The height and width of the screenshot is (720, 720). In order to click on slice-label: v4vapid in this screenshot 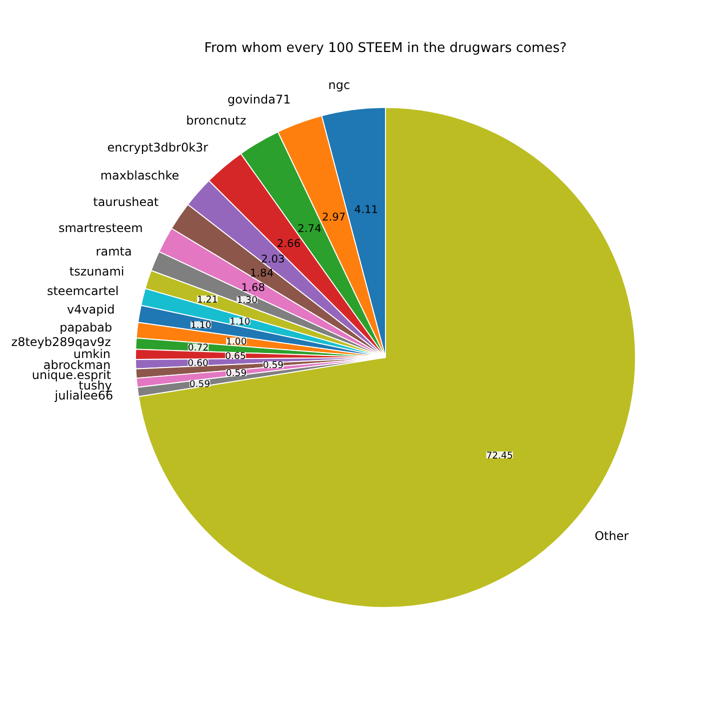, I will do `click(90, 309)`.